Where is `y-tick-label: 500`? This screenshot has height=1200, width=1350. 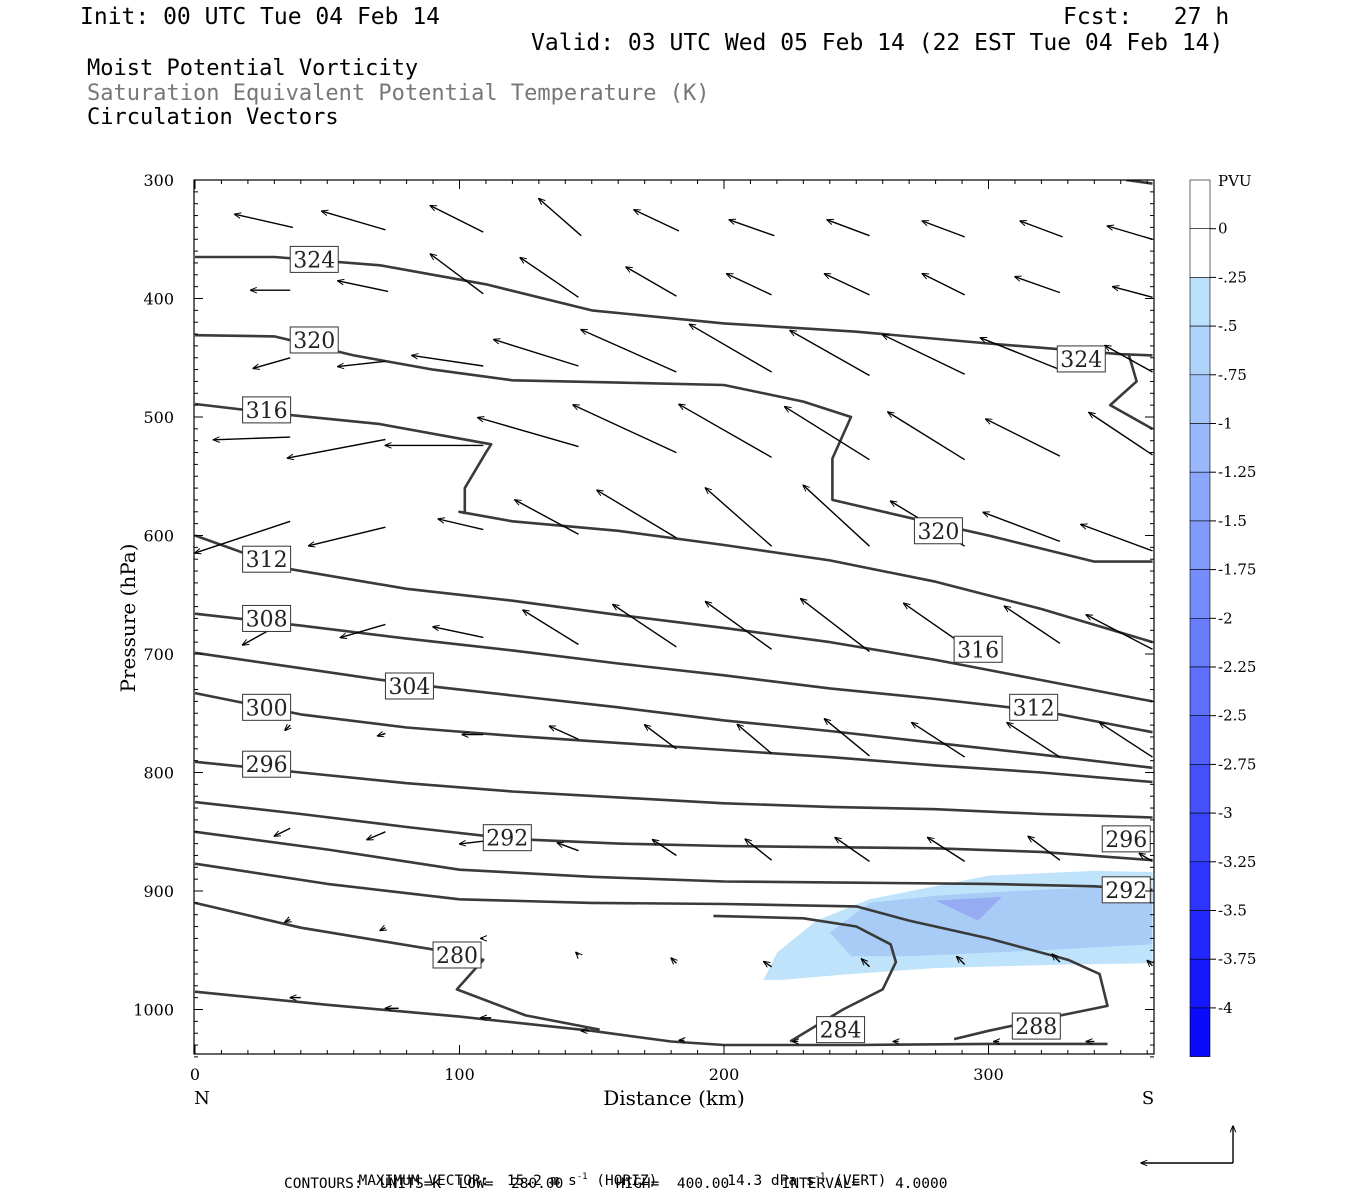 y-tick-label: 500 is located at coordinates (158, 417).